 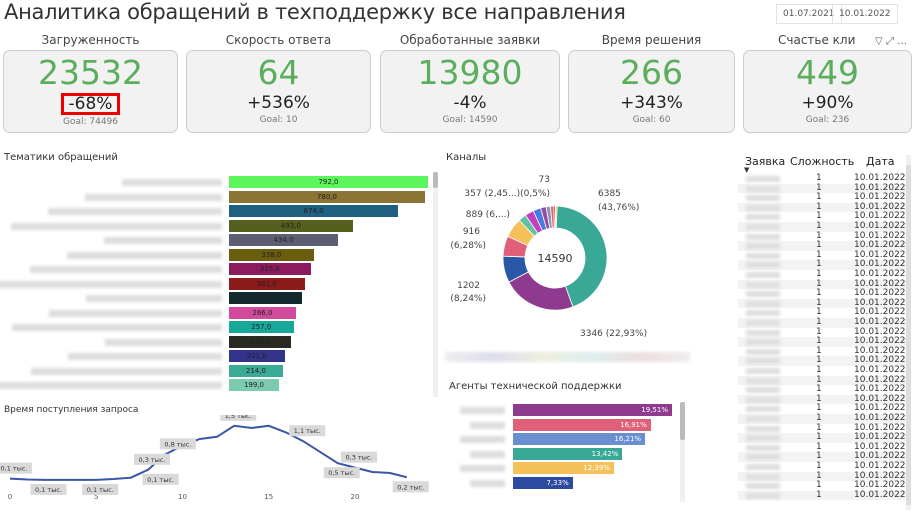 I want to click on topic-bar: 199,0, so click(x=254, y=385).